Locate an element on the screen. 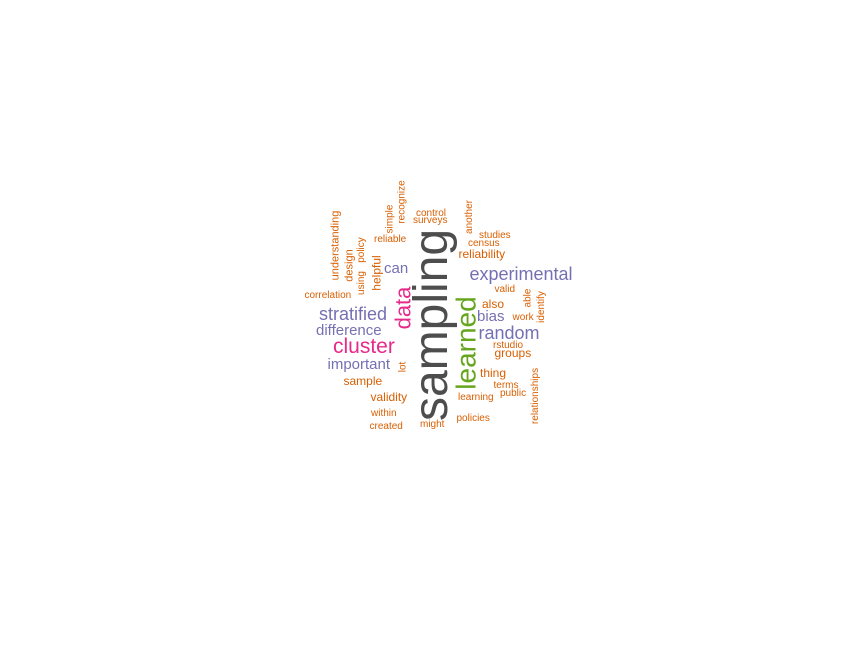  cloud-word: helpful is located at coordinates (376, 273).